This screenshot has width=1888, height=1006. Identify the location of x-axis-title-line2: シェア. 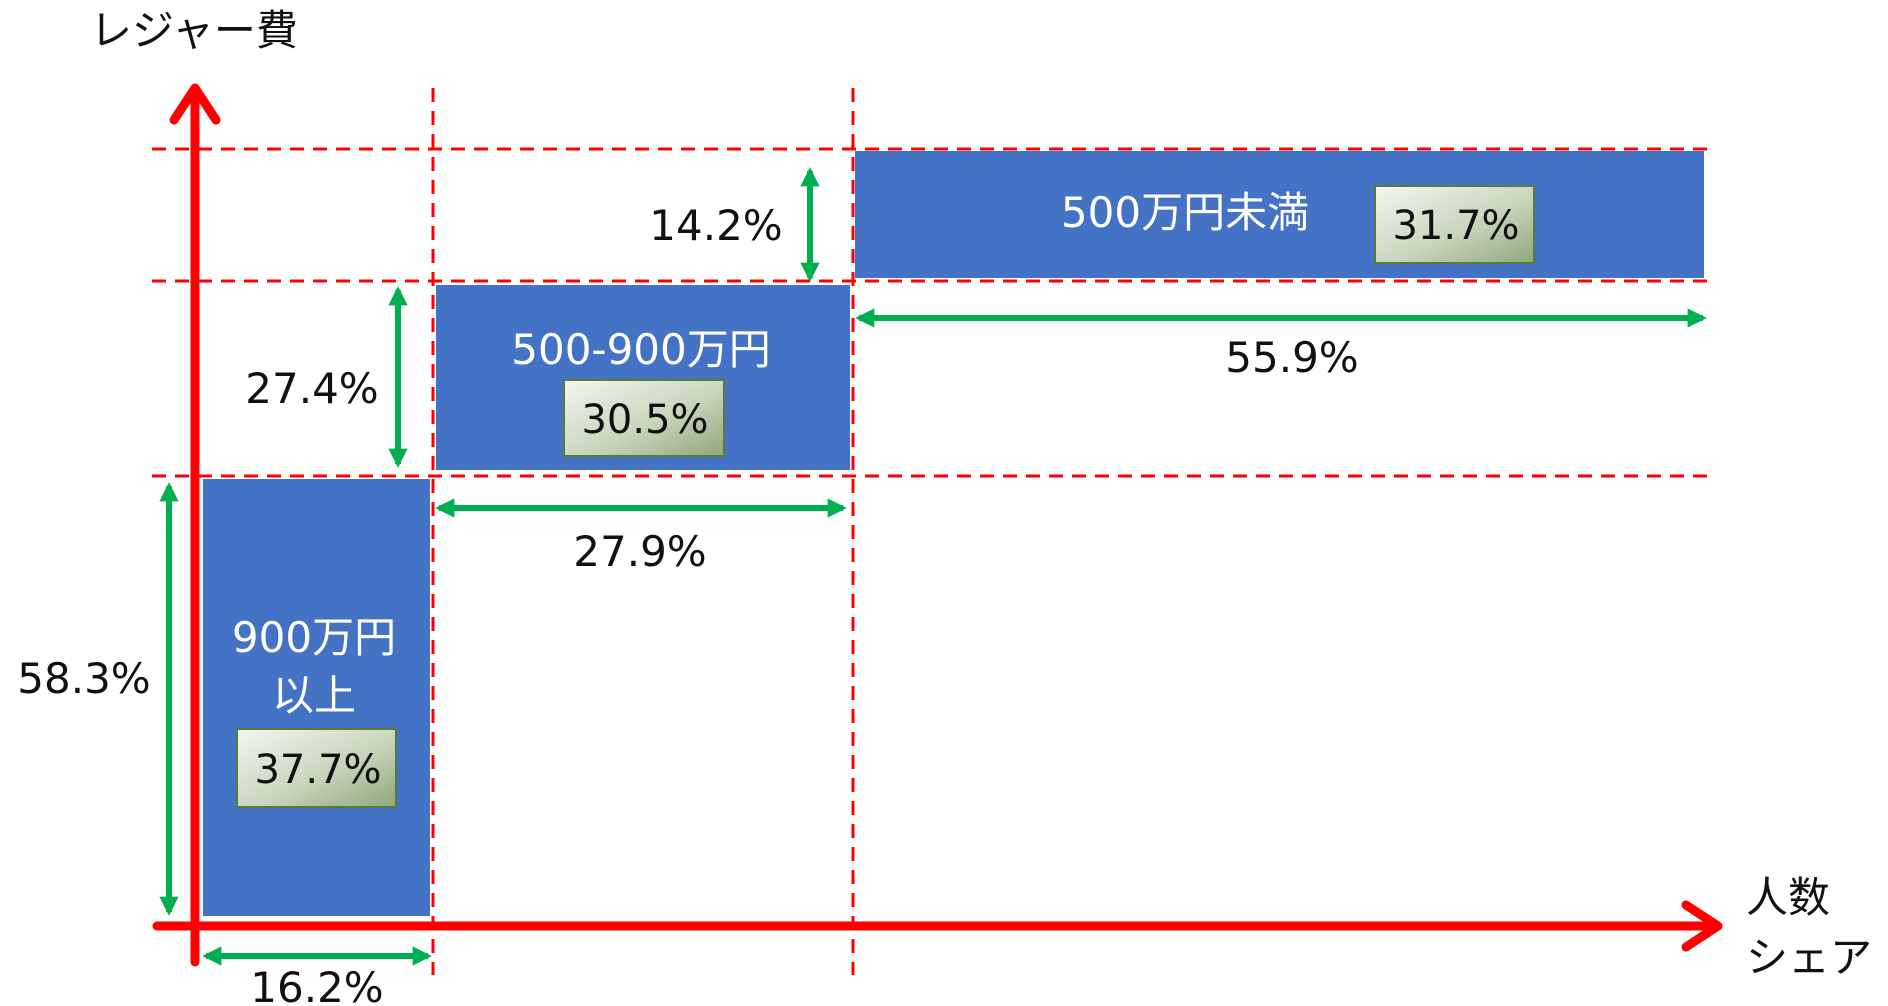
(1809, 957).